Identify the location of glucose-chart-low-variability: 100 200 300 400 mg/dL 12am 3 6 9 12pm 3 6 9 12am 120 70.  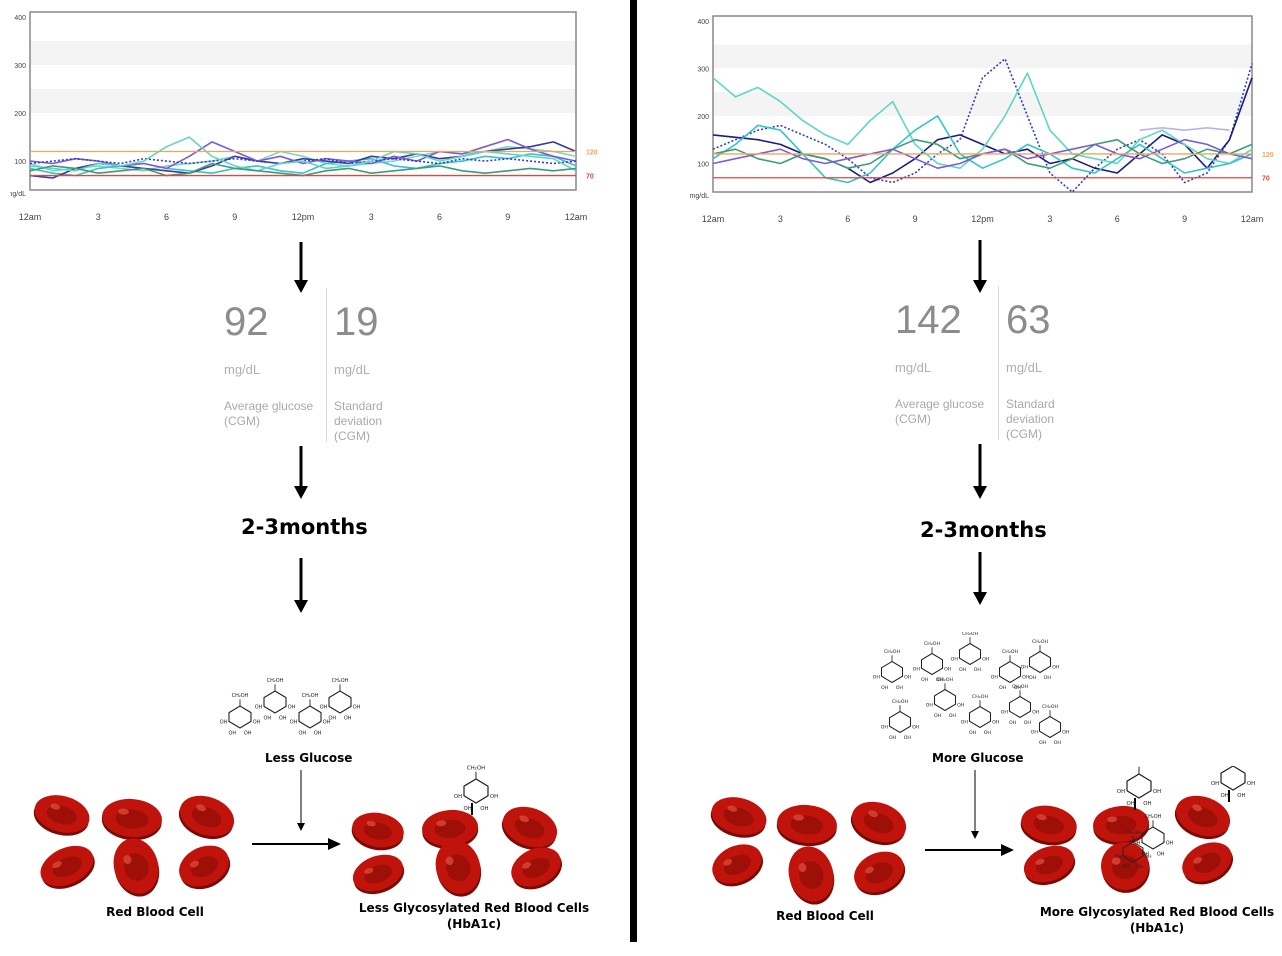
(304, 116).